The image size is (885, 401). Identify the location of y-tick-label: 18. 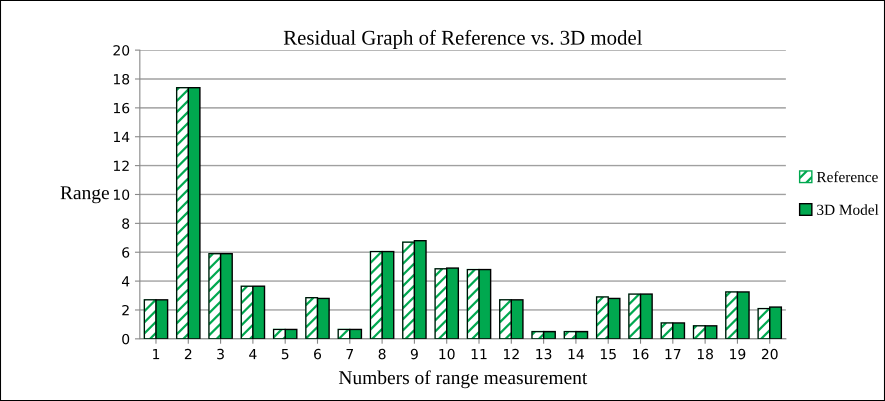
(122, 79).